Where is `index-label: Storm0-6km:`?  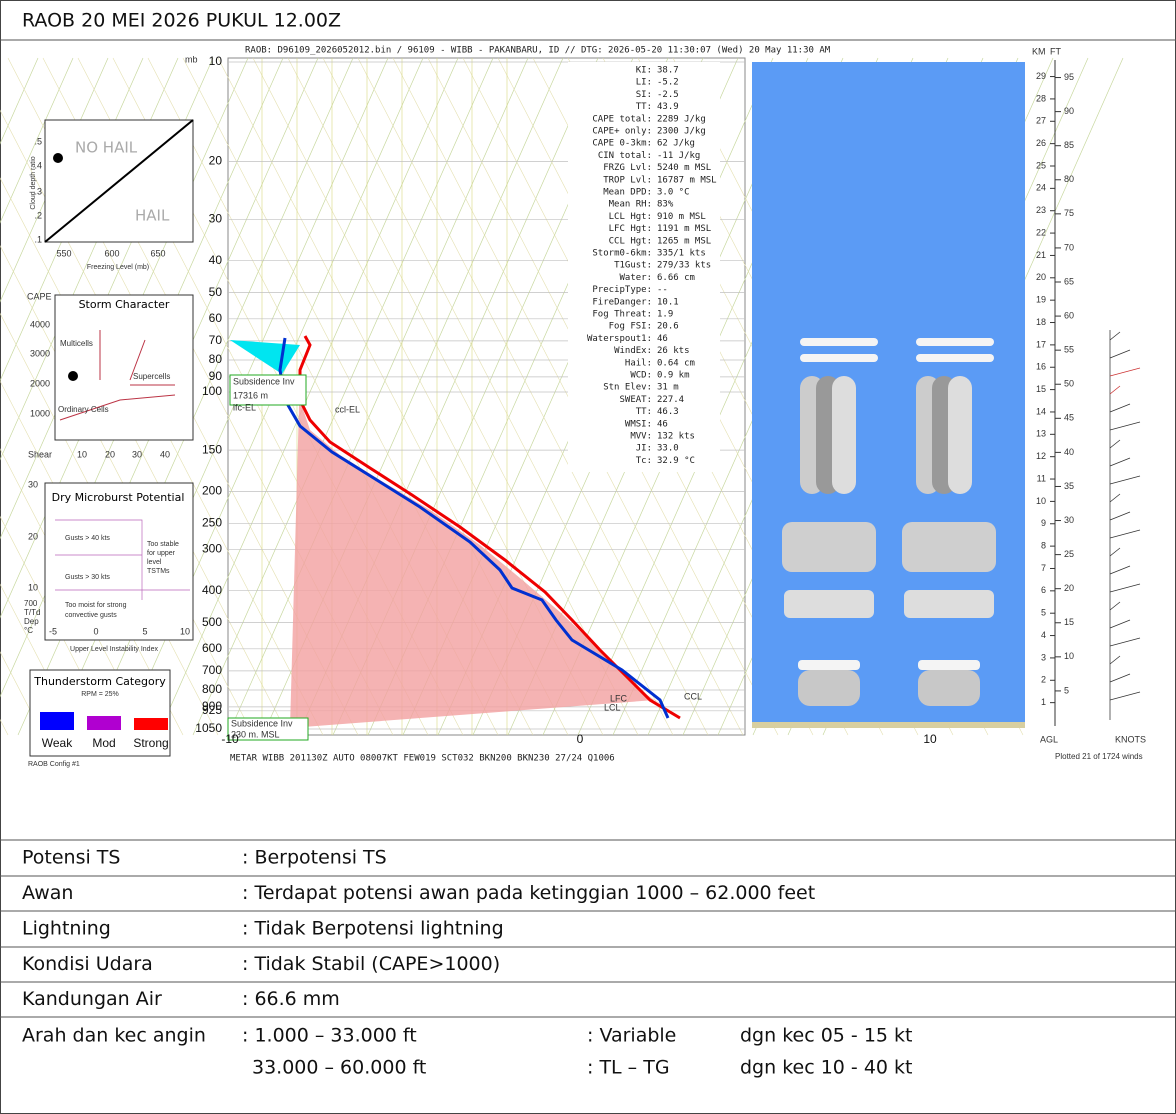 index-label: Storm0-6km: is located at coordinates (622, 254).